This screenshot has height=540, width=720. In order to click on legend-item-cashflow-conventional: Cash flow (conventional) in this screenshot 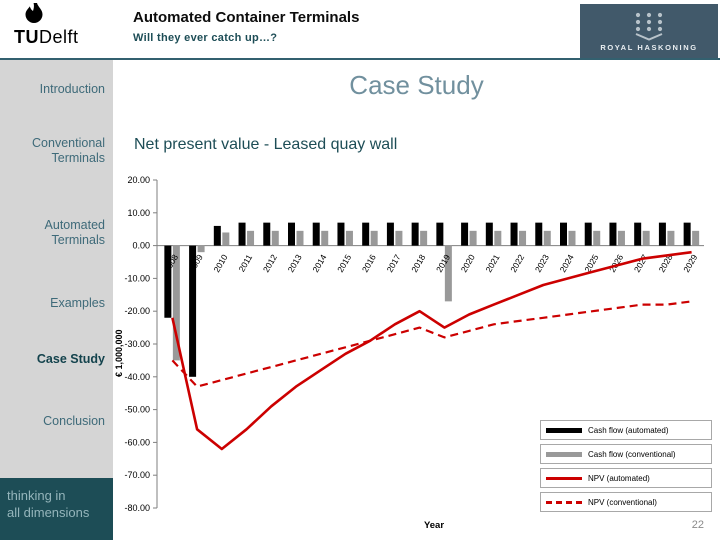, I will do `click(626, 454)`.